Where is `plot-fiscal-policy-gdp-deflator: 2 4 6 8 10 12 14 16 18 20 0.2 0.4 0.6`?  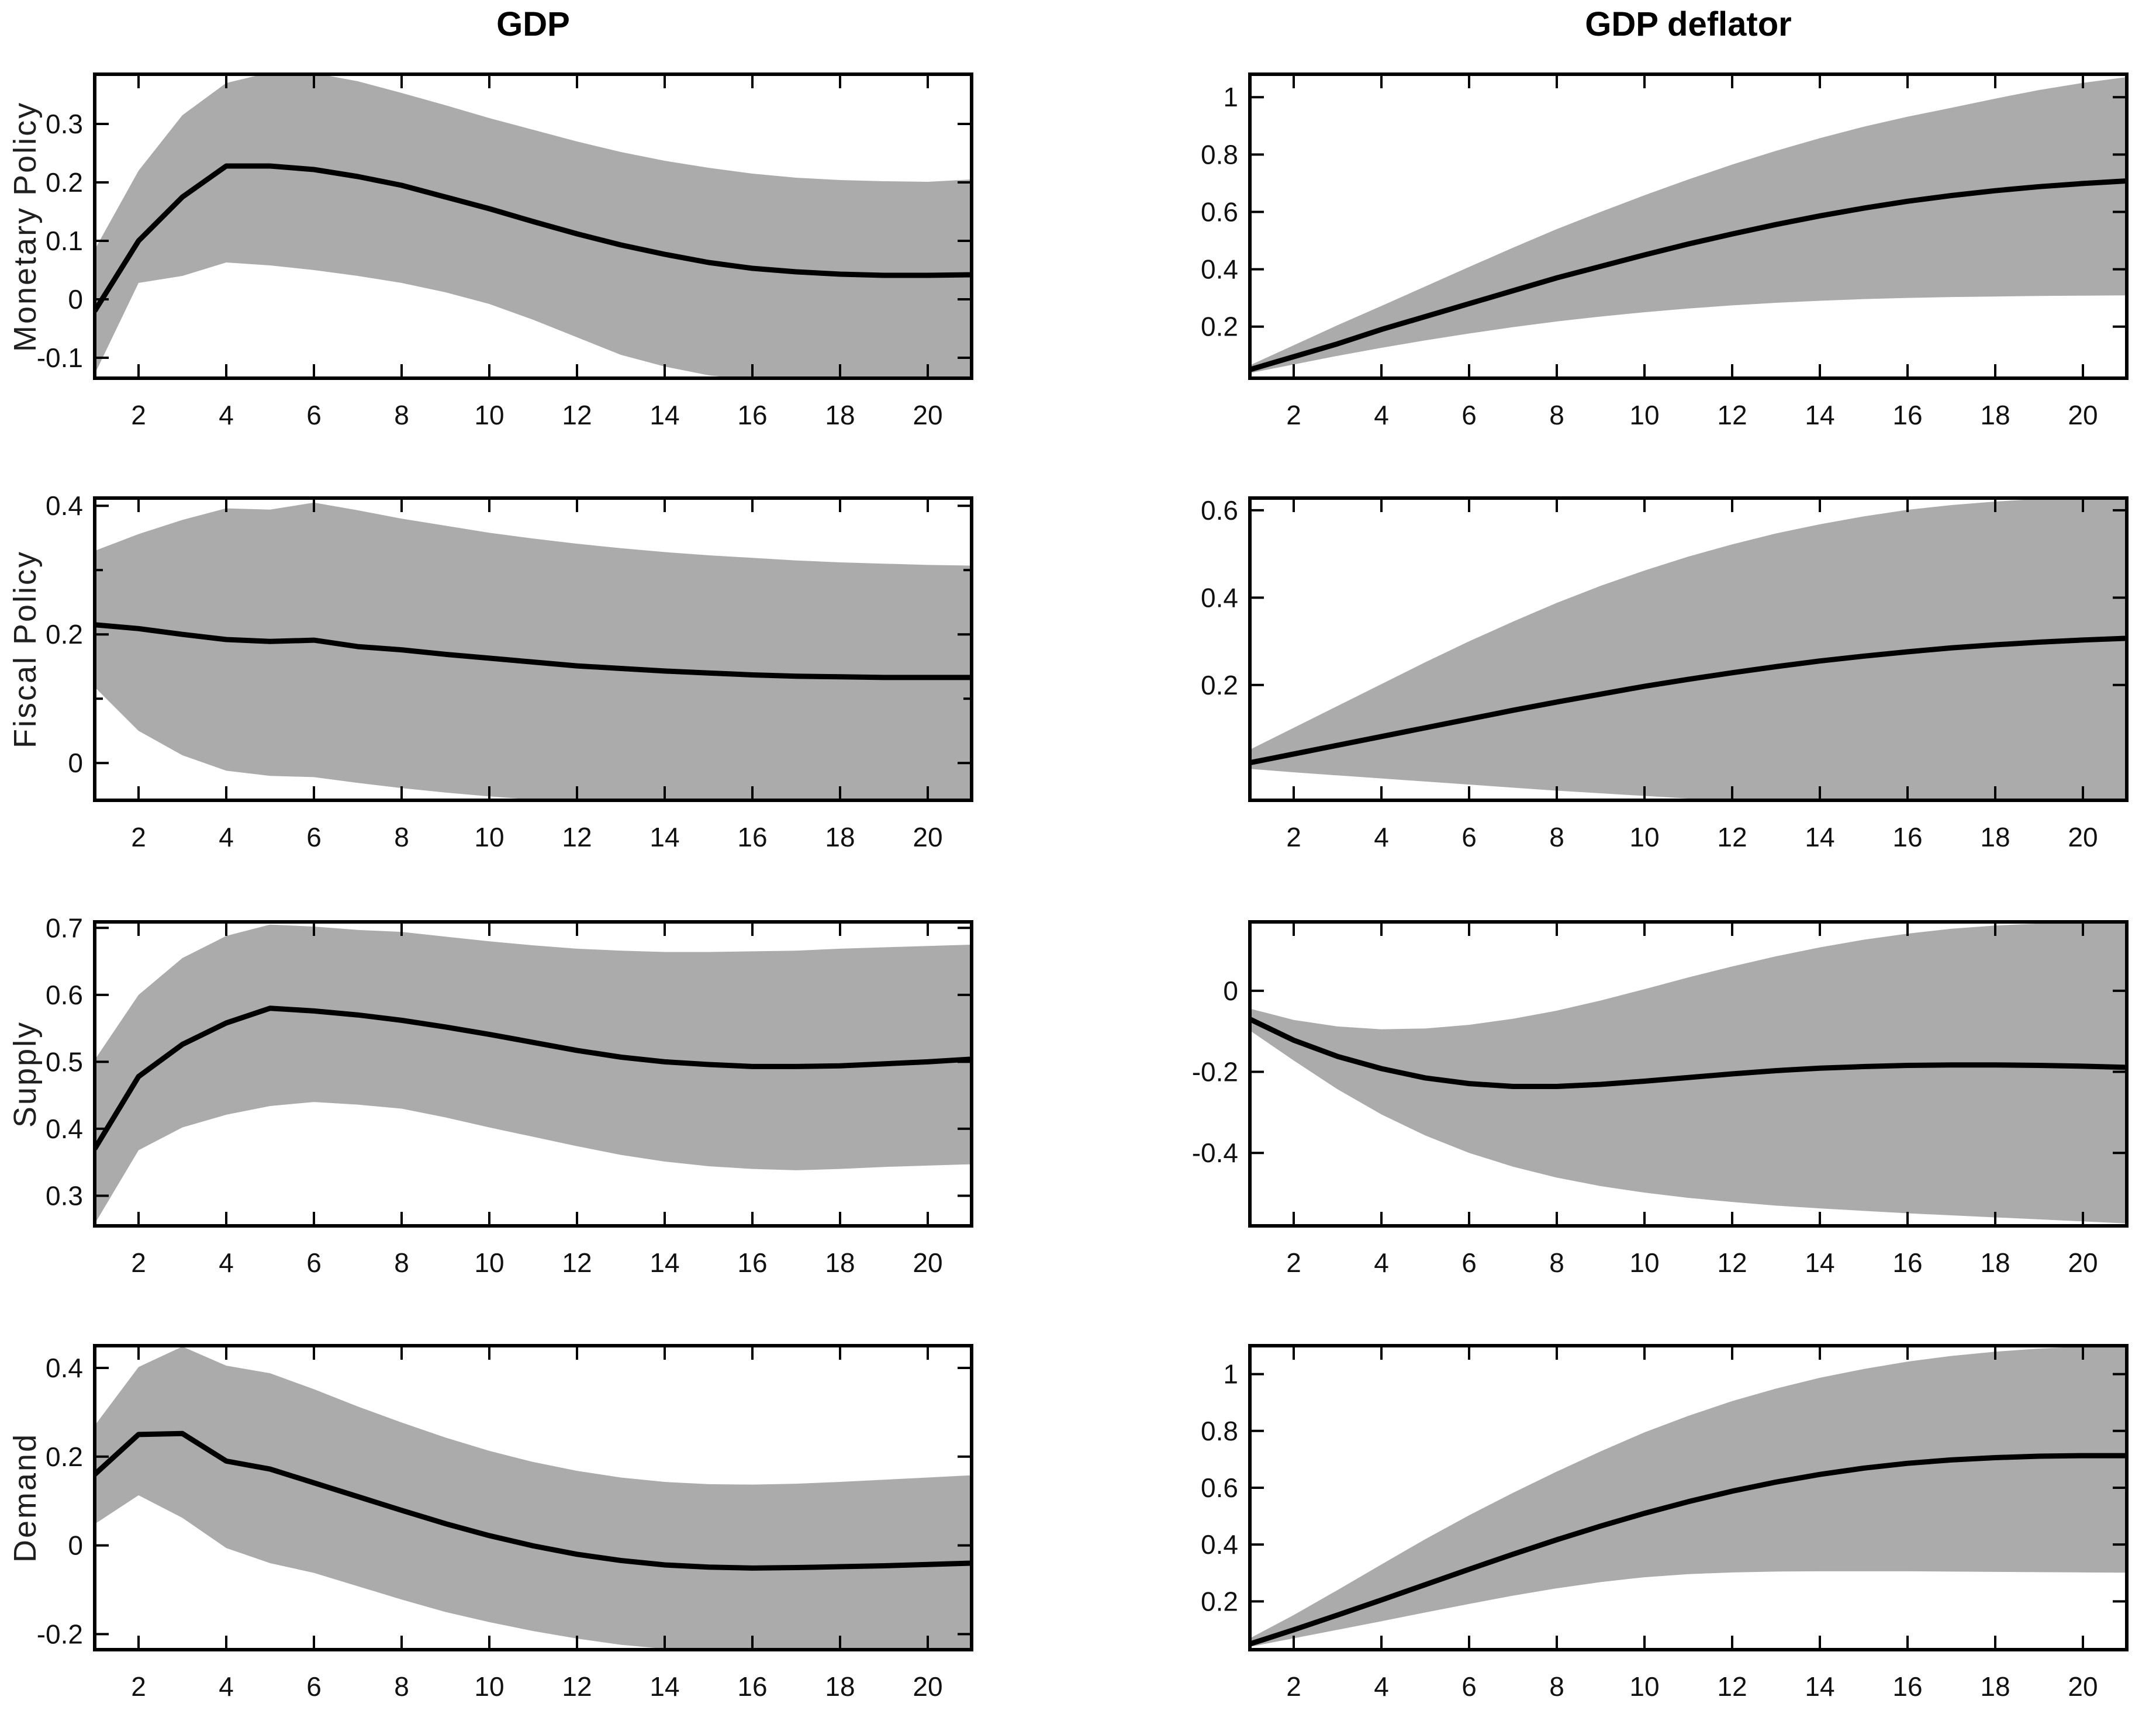 plot-fiscal-policy-gdp-deflator: 2 4 6 8 10 12 14 16 18 20 0.2 0.4 0.6 is located at coordinates (1665, 673).